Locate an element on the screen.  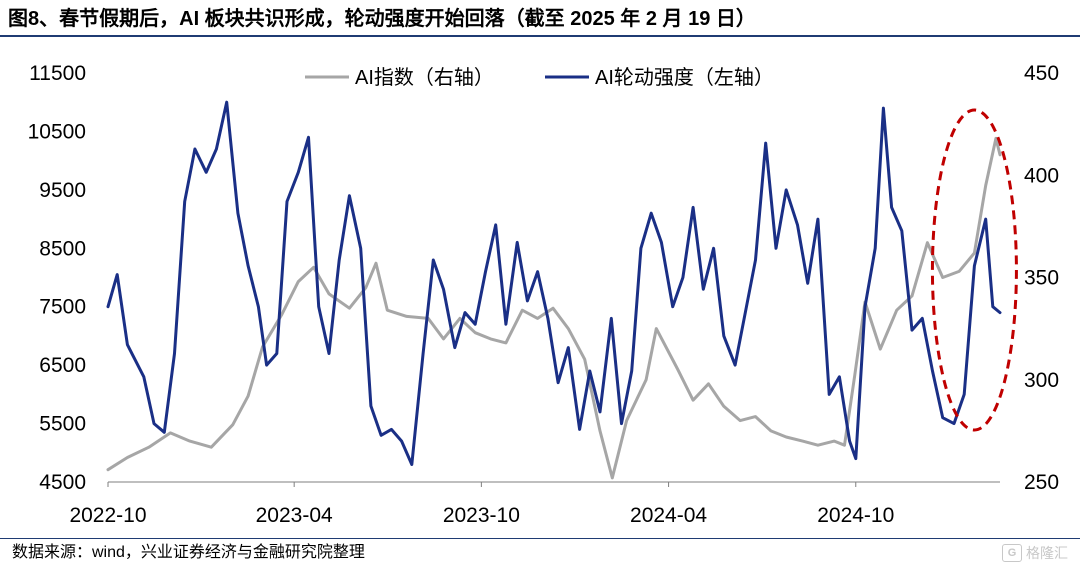
title-divider is located at coordinates (540, 36).